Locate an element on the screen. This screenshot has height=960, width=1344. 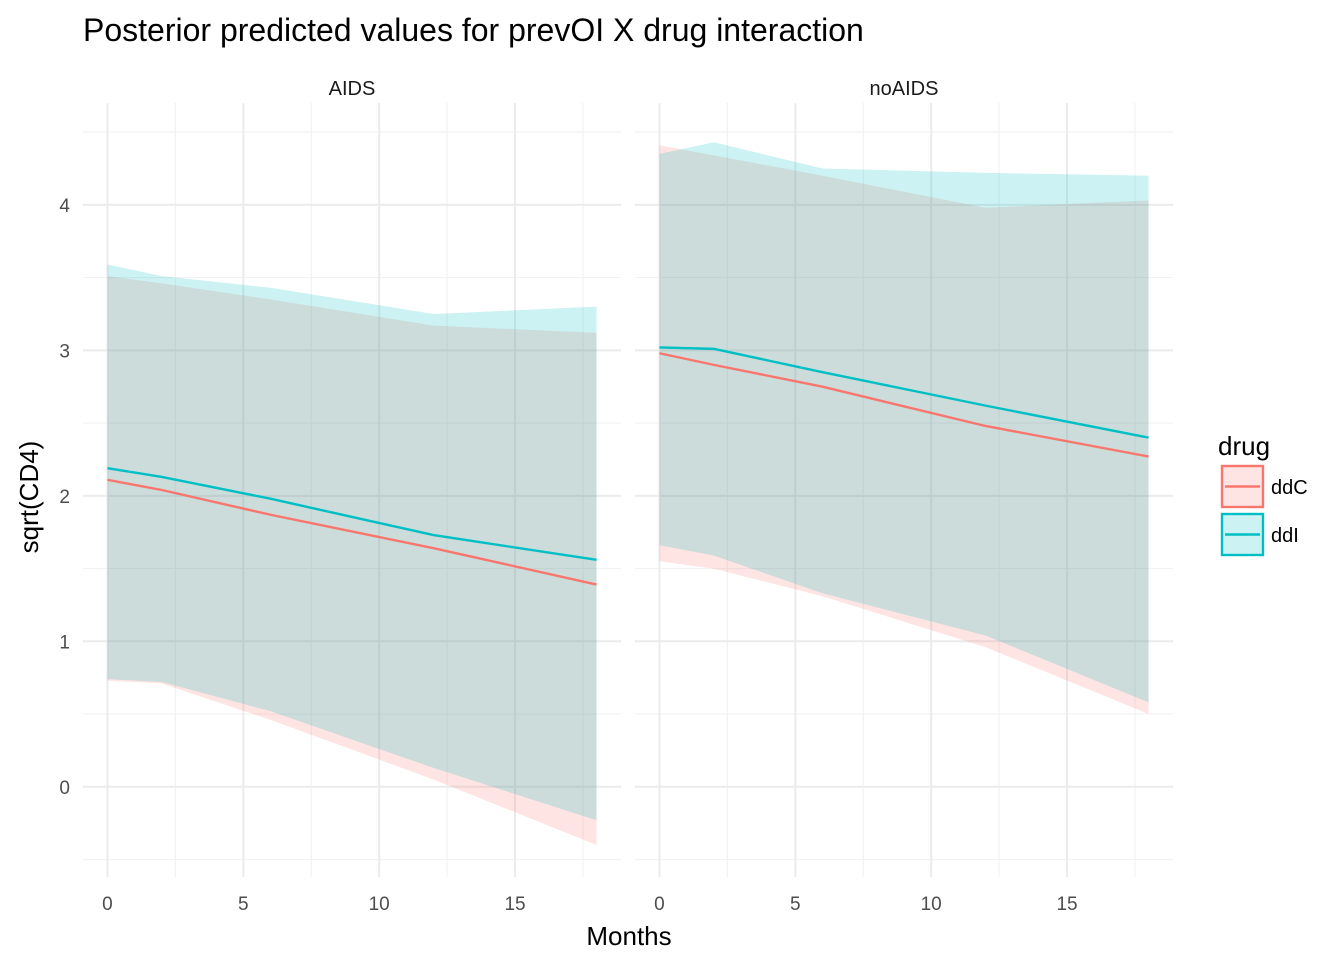
legend-key-ddC: ddC is located at coordinates (1264, 486).